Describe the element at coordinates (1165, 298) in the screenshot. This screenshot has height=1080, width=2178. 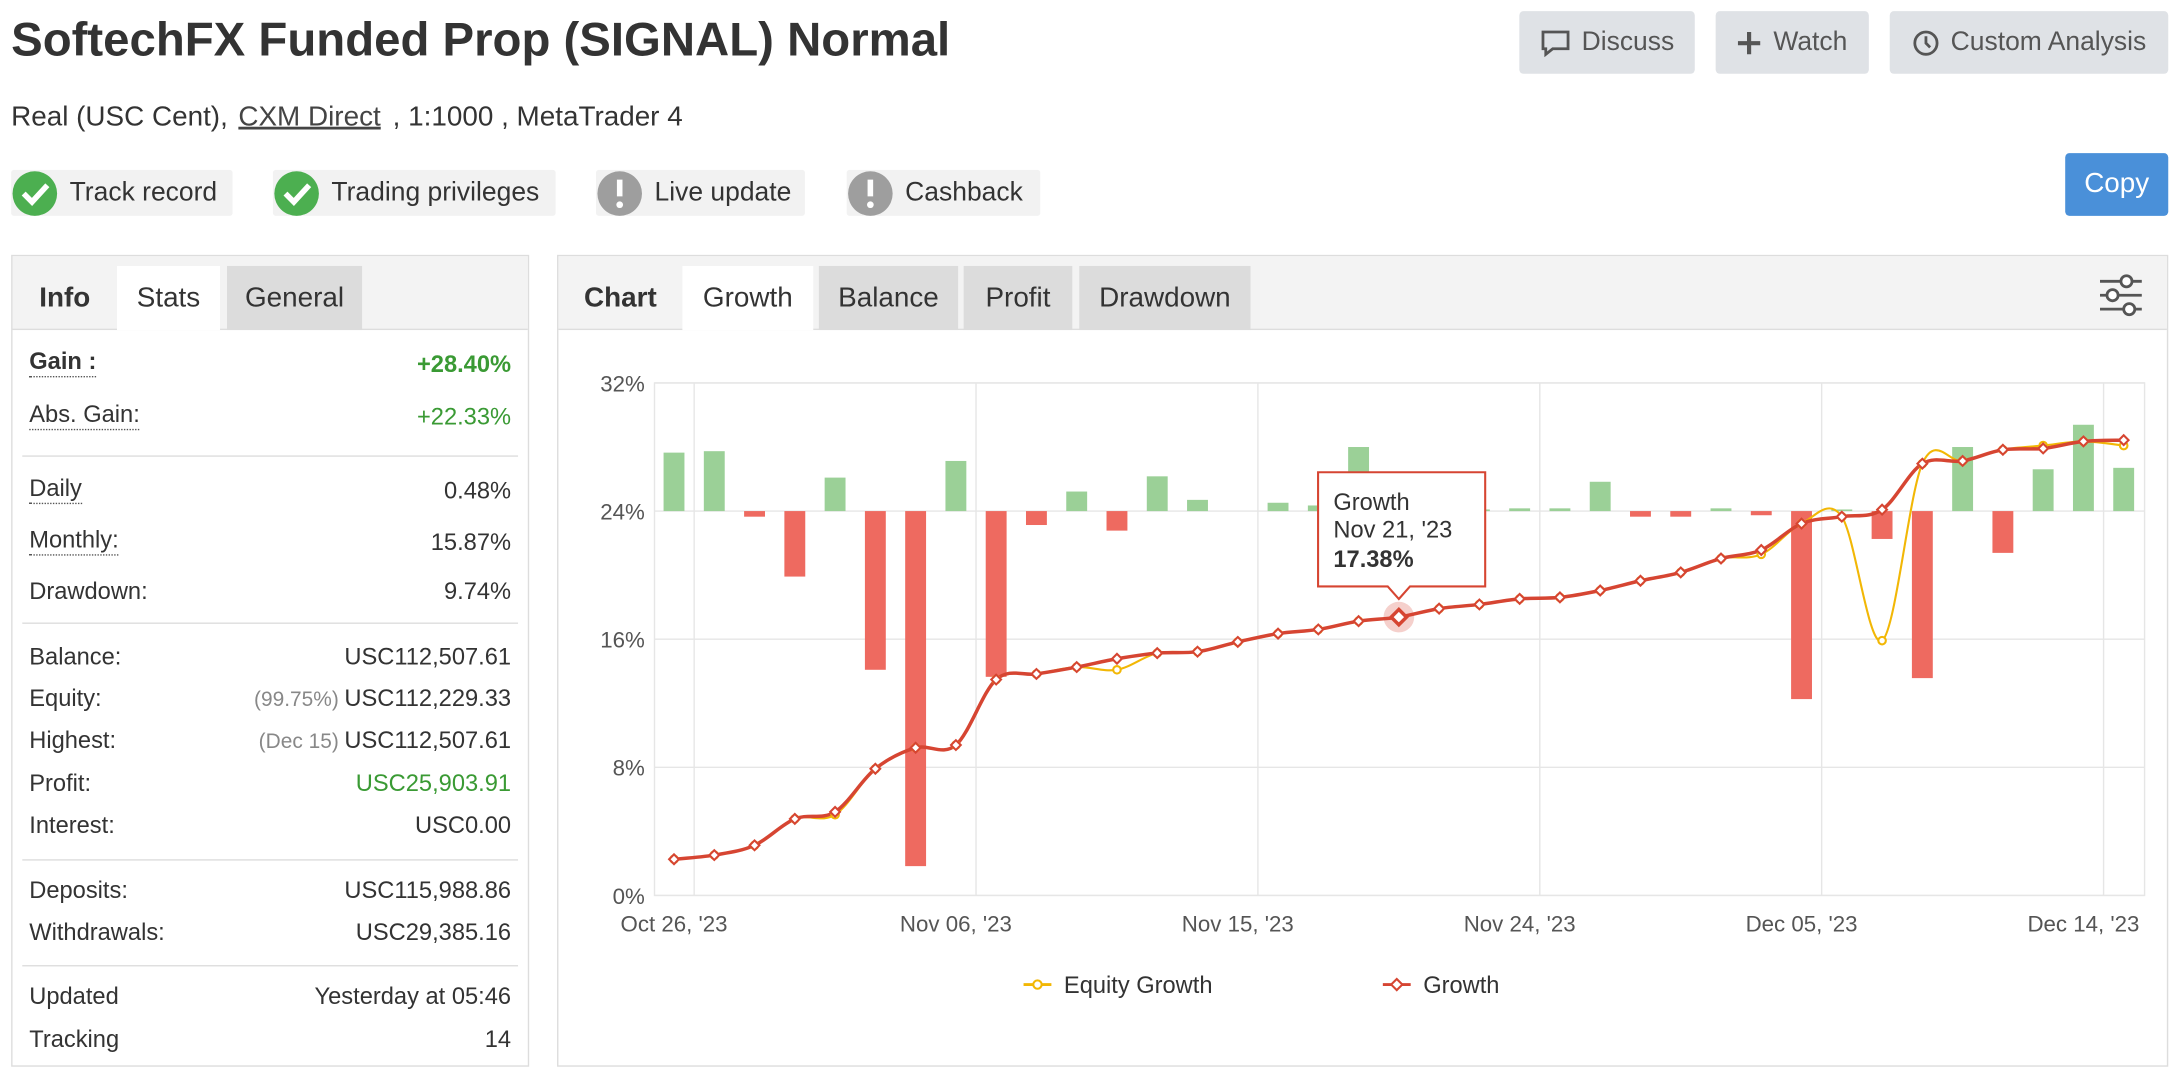
I see `chart-tab: Drawdown` at that location.